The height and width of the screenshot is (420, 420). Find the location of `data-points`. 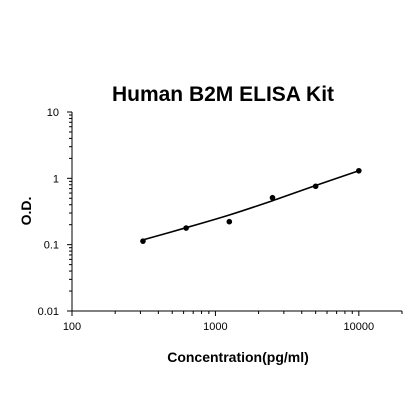

data-points is located at coordinates (251, 205).